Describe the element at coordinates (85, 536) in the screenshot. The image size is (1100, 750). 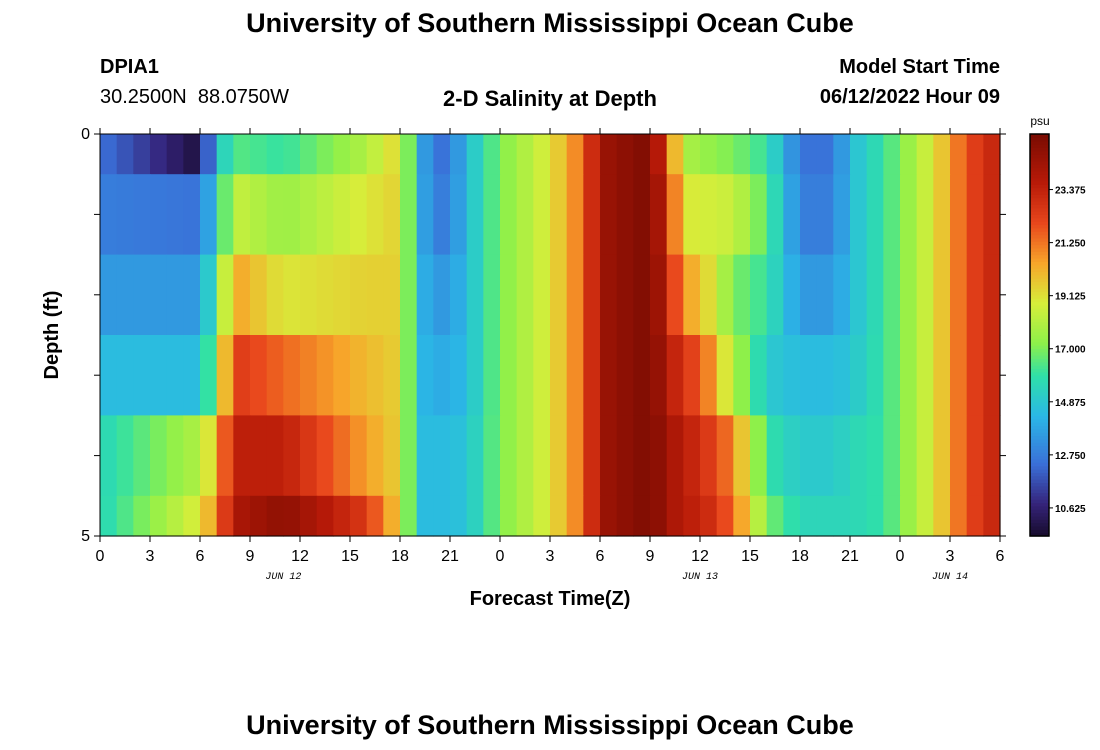
I see `y-tick-label: 5` at that location.